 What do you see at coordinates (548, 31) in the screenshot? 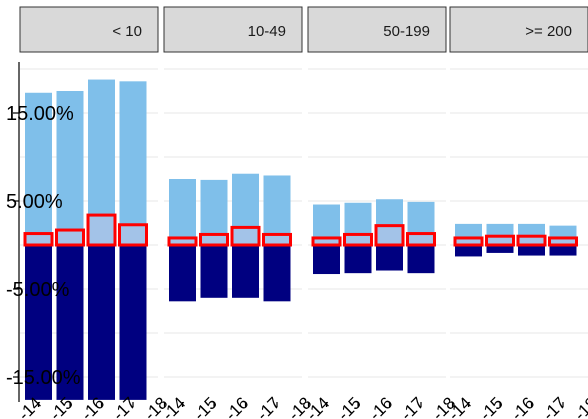
I see `facet-label-3: >= 200` at bounding box center [548, 31].